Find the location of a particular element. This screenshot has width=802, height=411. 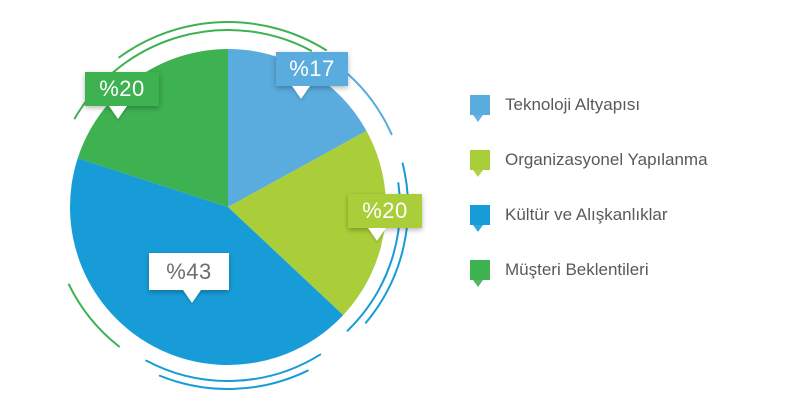

legend-item-musteri: Müşteri Beklentileri is located at coordinates (589, 273).